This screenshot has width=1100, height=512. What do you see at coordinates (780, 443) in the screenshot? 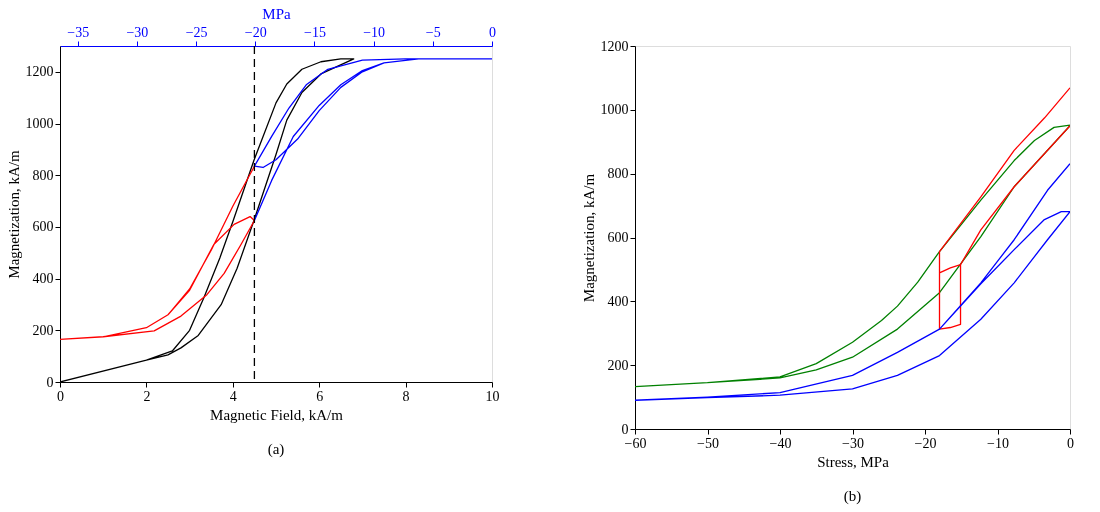
I see `x-tick-label: −40` at bounding box center [780, 443].